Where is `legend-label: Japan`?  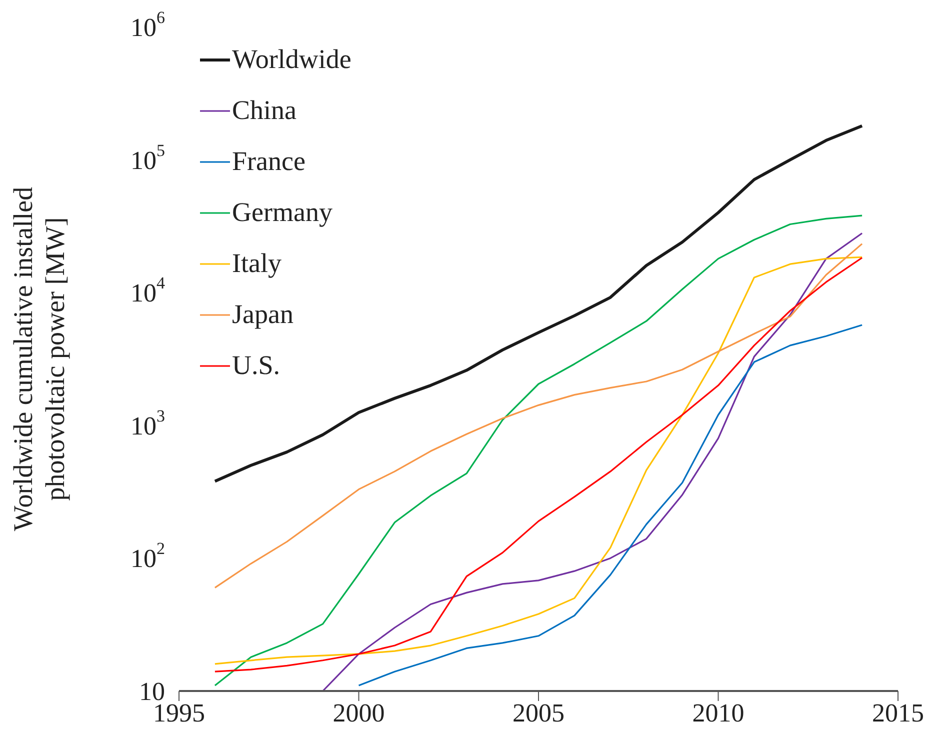
legend-label: Japan is located at coordinates (263, 314).